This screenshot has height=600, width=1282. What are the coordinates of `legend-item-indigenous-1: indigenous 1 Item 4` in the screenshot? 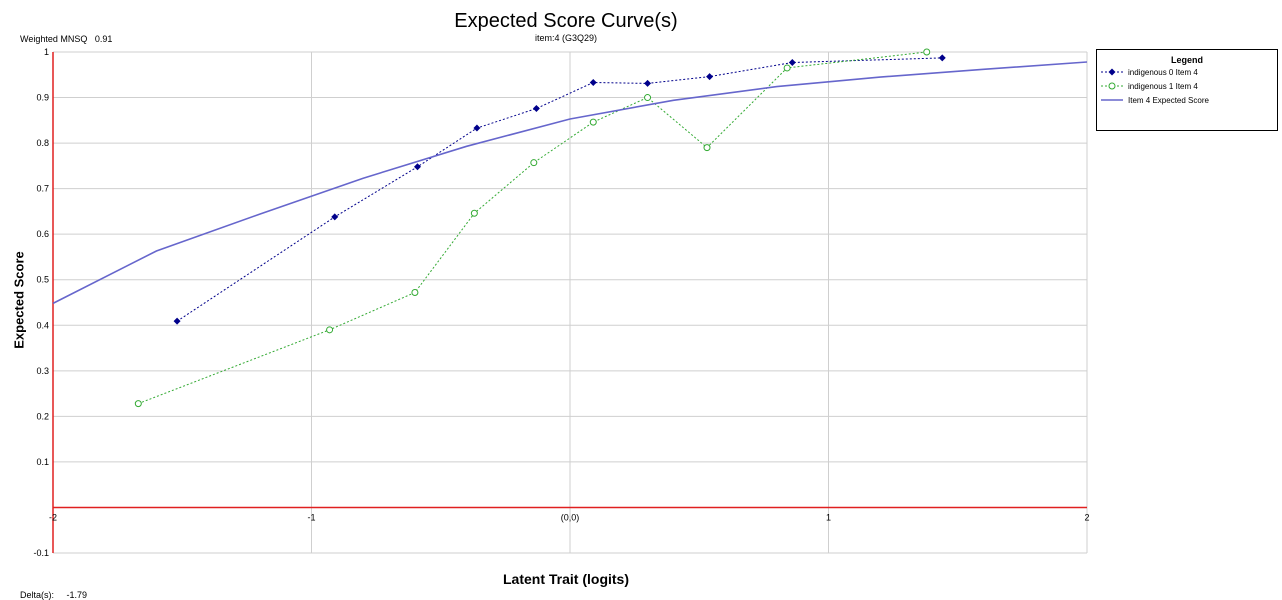 It's located at (1187, 86).